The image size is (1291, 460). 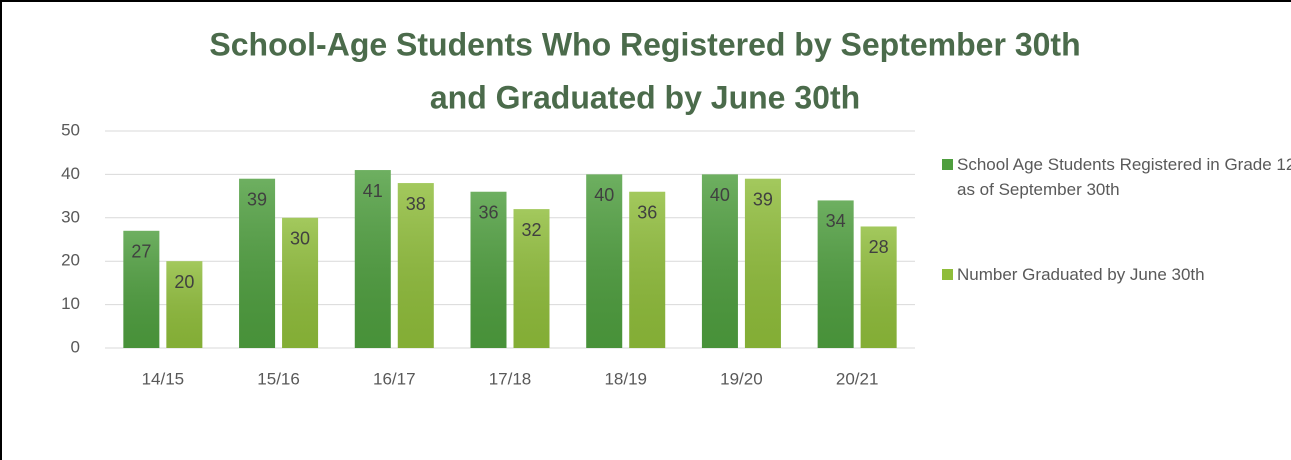 What do you see at coordinates (75, 346) in the screenshot?
I see `y-tick-label: 0` at bounding box center [75, 346].